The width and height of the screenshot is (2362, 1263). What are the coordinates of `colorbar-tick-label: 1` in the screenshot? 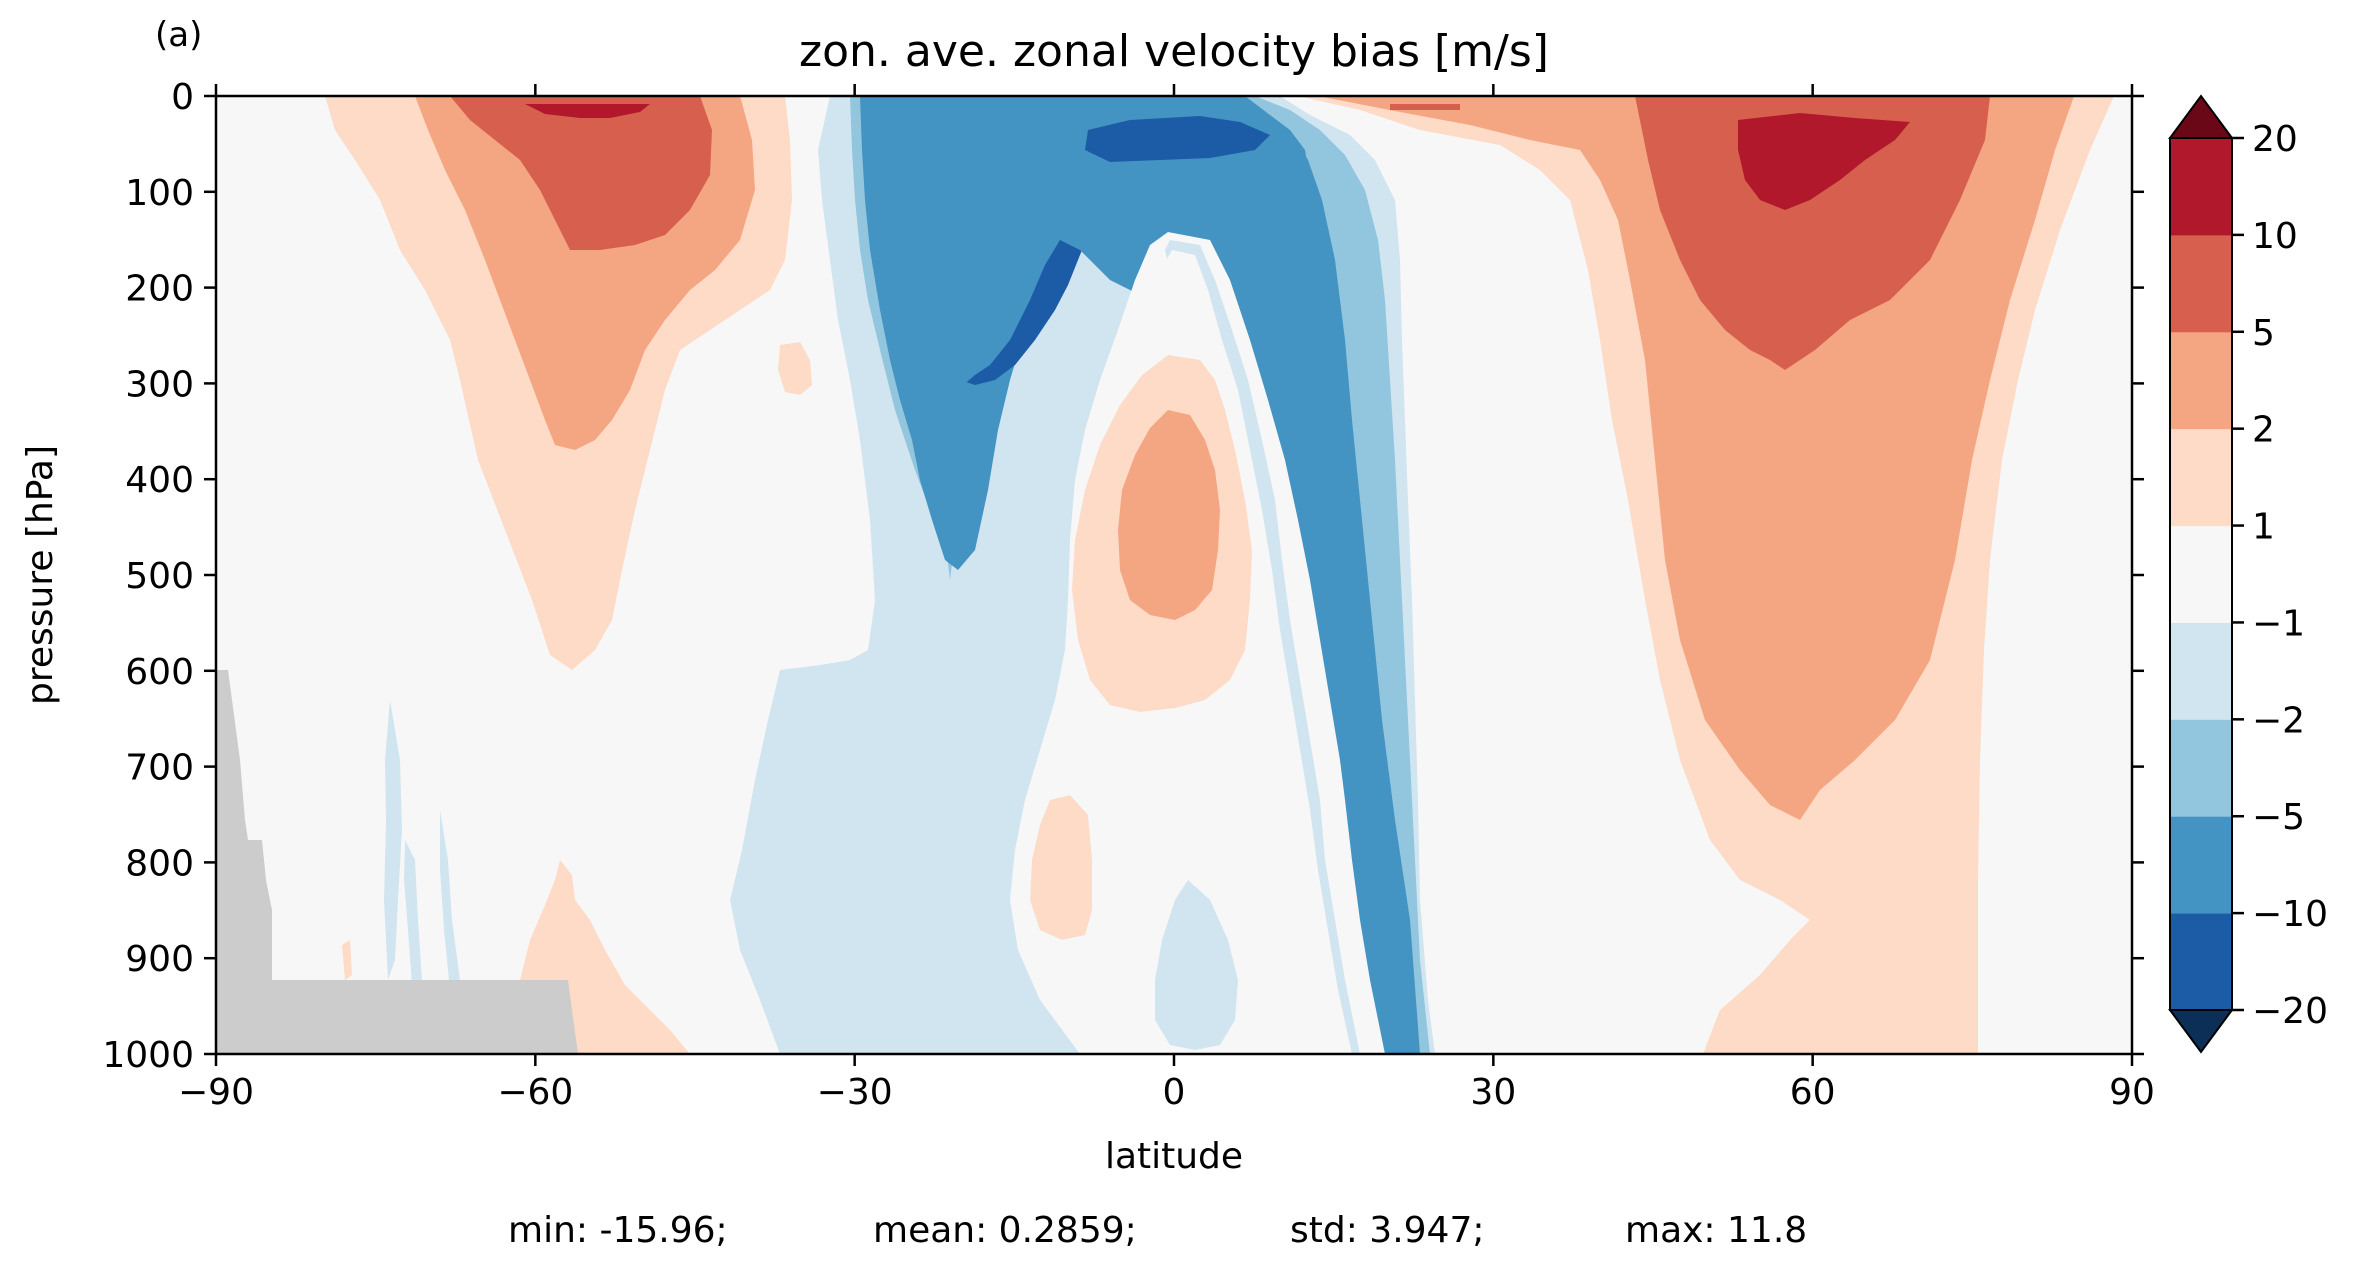 It's located at (2263, 527).